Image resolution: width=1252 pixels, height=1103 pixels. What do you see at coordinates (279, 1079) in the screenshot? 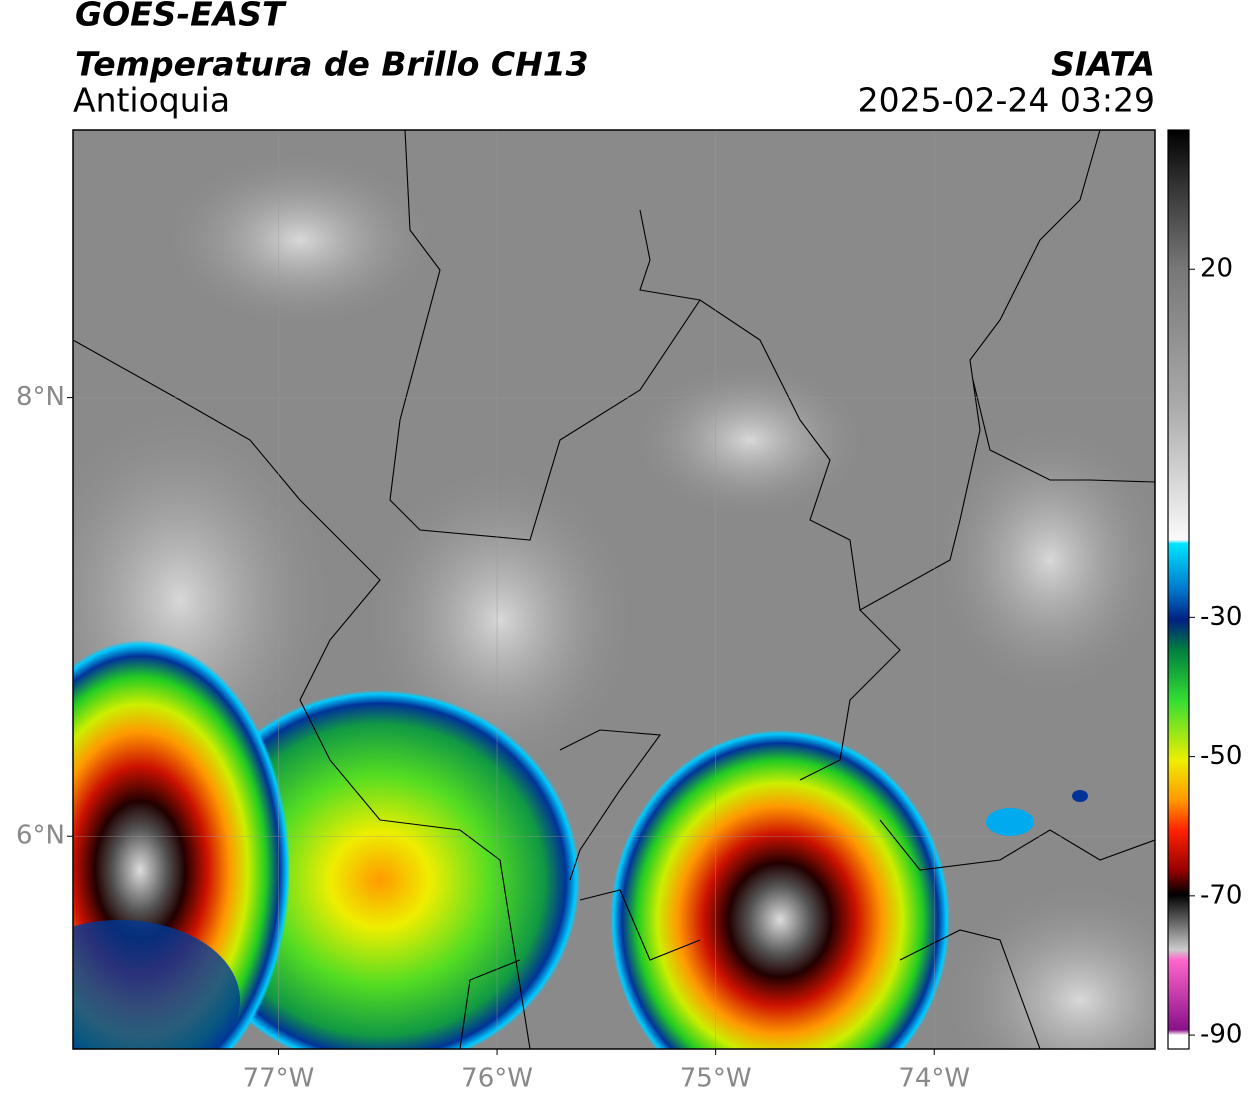
I see `x-tick-label: 77°W` at bounding box center [279, 1079].